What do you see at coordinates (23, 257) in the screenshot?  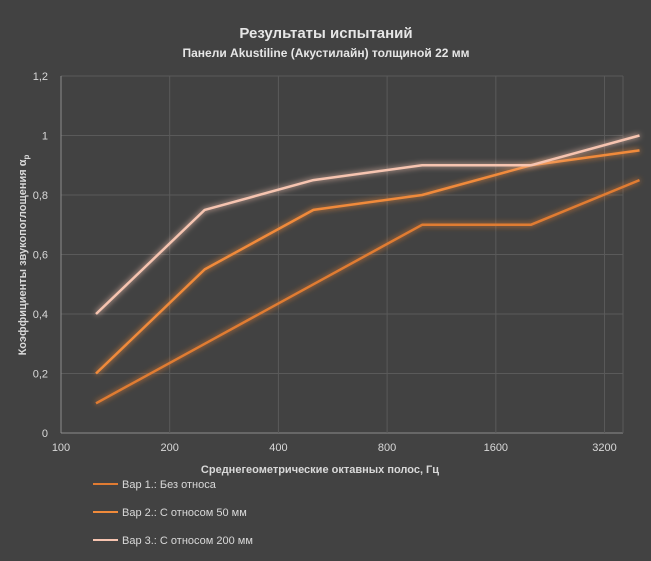 I see `y-axis-label-main: Коэффициенты звукопоглощения α` at bounding box center [23, 257].